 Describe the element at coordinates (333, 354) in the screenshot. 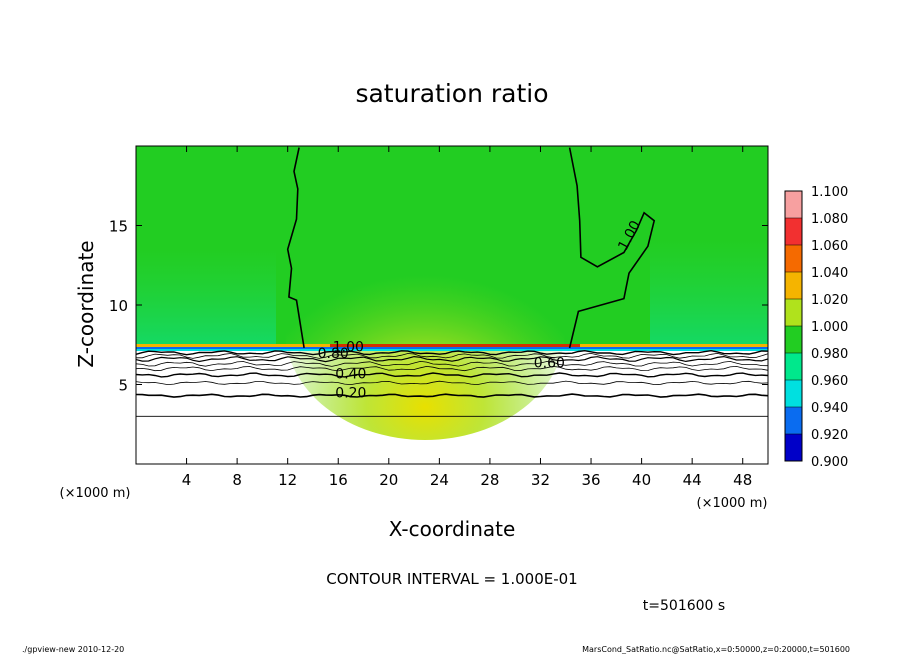

I see `contour-label: 0.80` at that location.